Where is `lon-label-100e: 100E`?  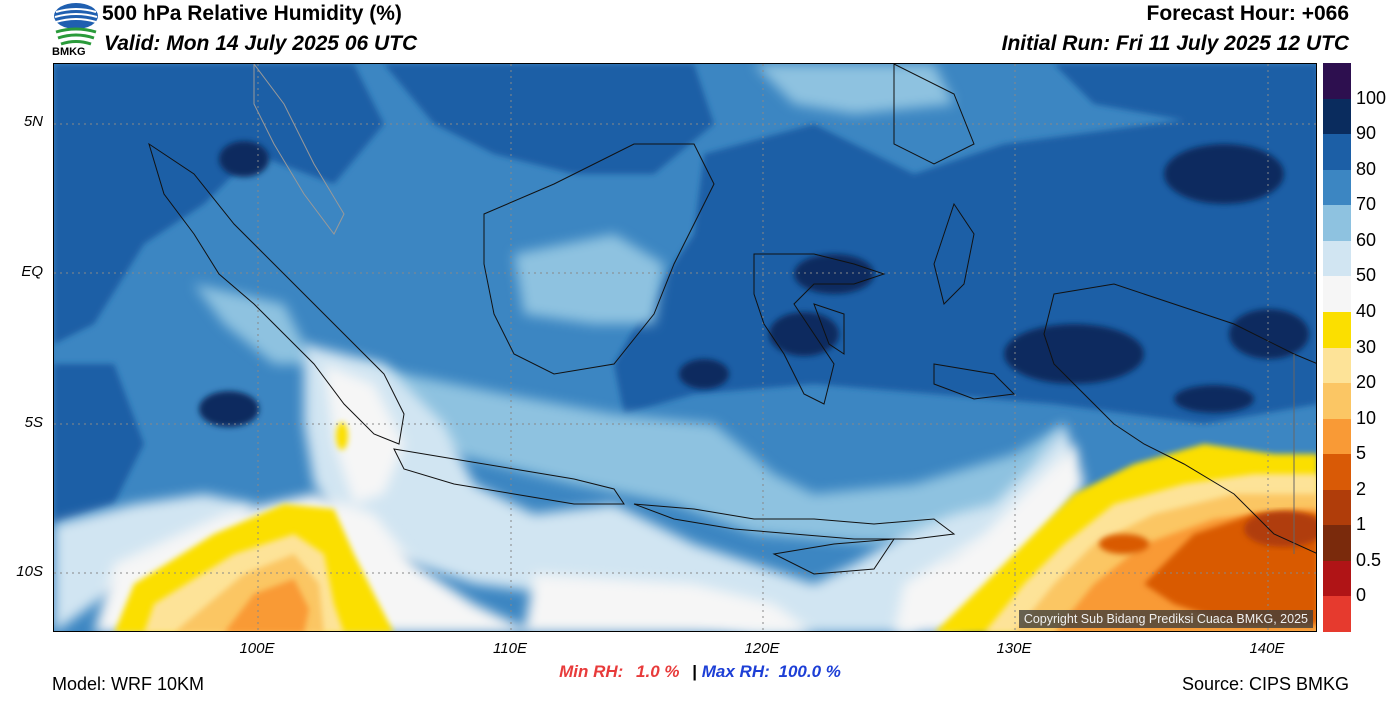
lon-label-100e: 100E is located at coordinates (257, 648).